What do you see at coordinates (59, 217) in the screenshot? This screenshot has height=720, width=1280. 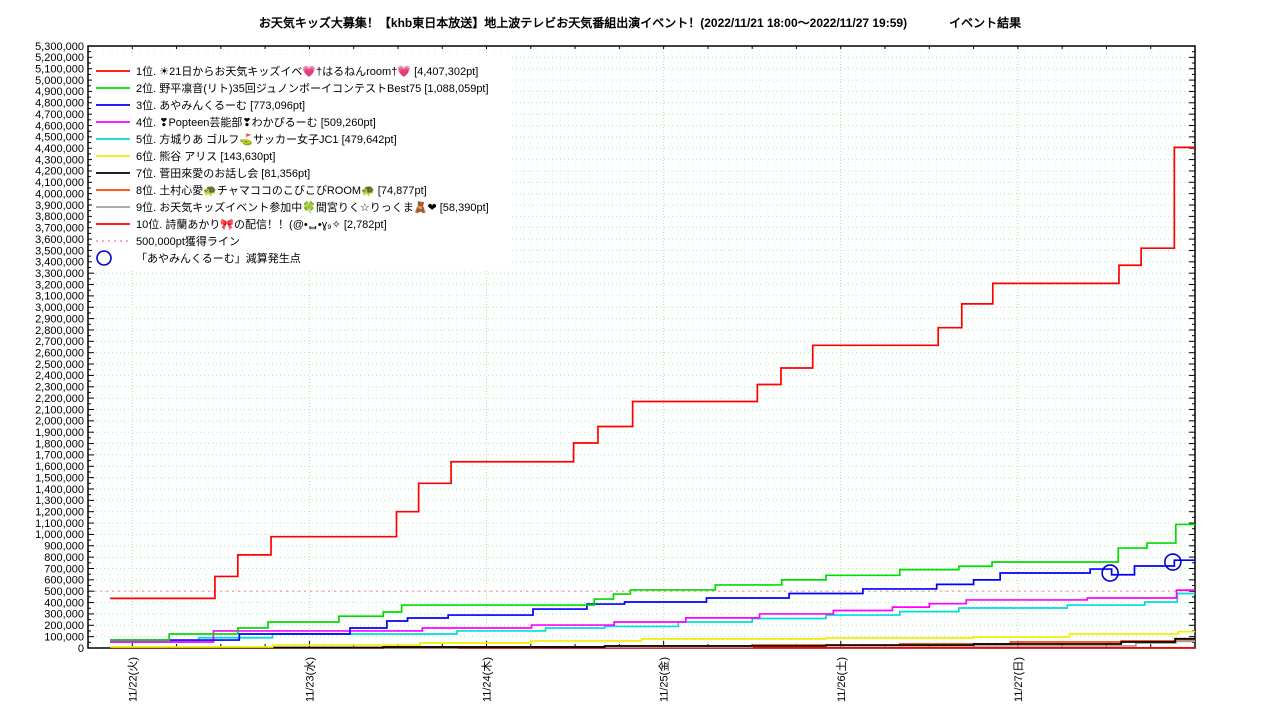 I see `y-axis-label: 3,800,000` at bounding box center [59, 217].